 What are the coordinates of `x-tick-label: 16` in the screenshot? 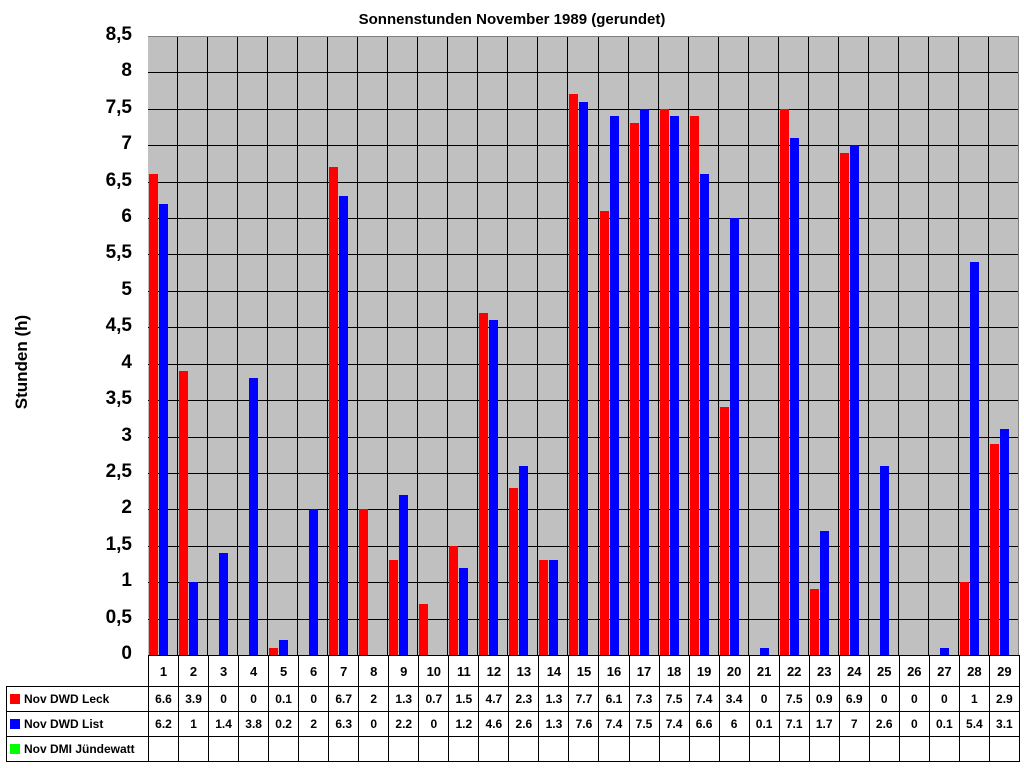 It's located at (614, 671).